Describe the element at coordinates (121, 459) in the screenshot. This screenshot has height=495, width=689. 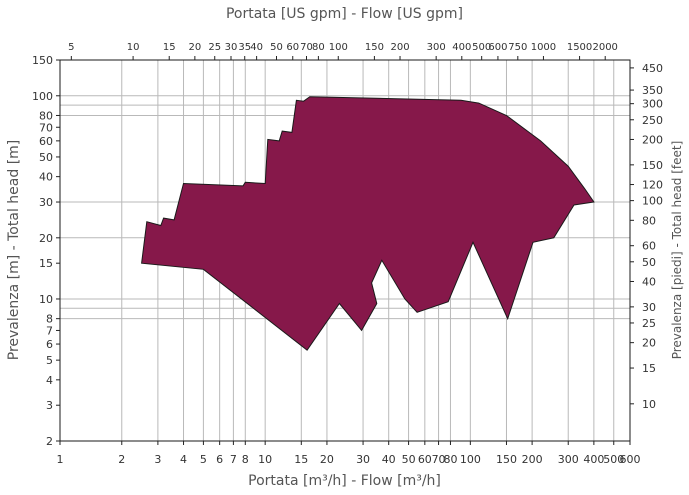
I see `x-tick-label: 2` at that location.